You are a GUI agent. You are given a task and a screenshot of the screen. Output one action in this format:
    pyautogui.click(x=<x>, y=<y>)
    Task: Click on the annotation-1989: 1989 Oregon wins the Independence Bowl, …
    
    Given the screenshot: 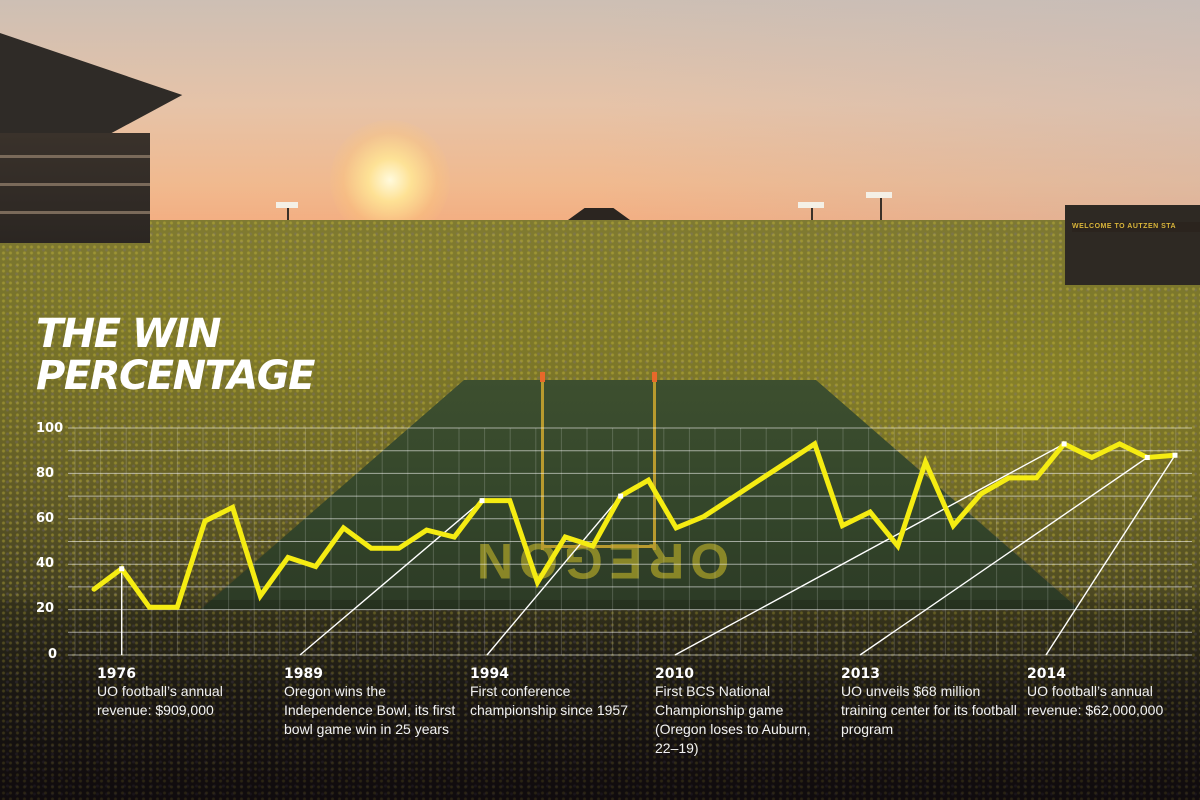 What is the action you would take?
    pyautogui.click(x=374, y=702)
    